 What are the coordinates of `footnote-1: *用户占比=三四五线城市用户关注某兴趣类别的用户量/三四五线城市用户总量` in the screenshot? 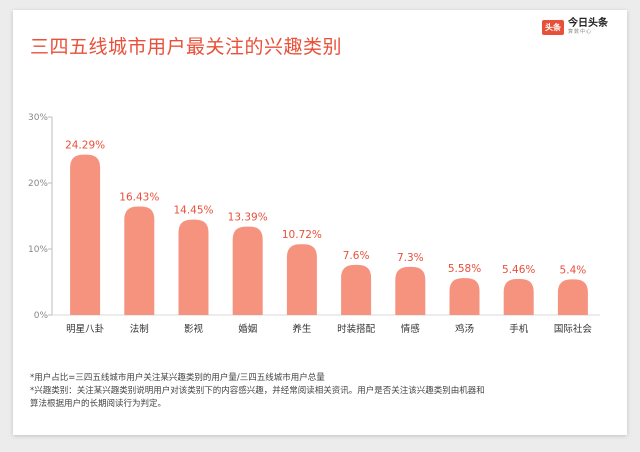 It's located at (177, 378).